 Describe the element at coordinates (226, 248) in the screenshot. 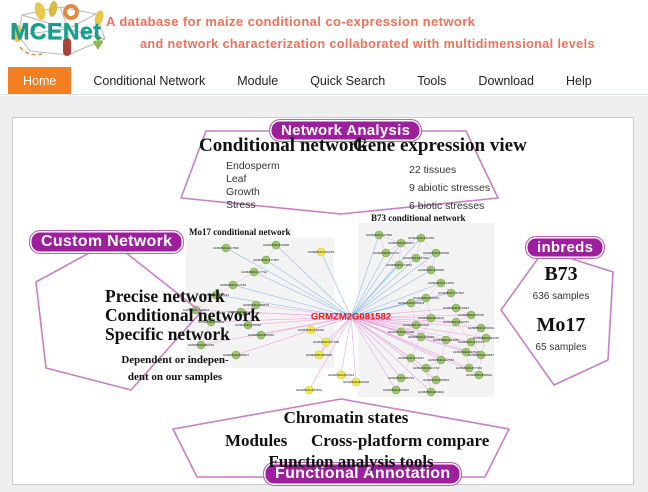

I see `svg-text: GRMZM2G117890` at that location.